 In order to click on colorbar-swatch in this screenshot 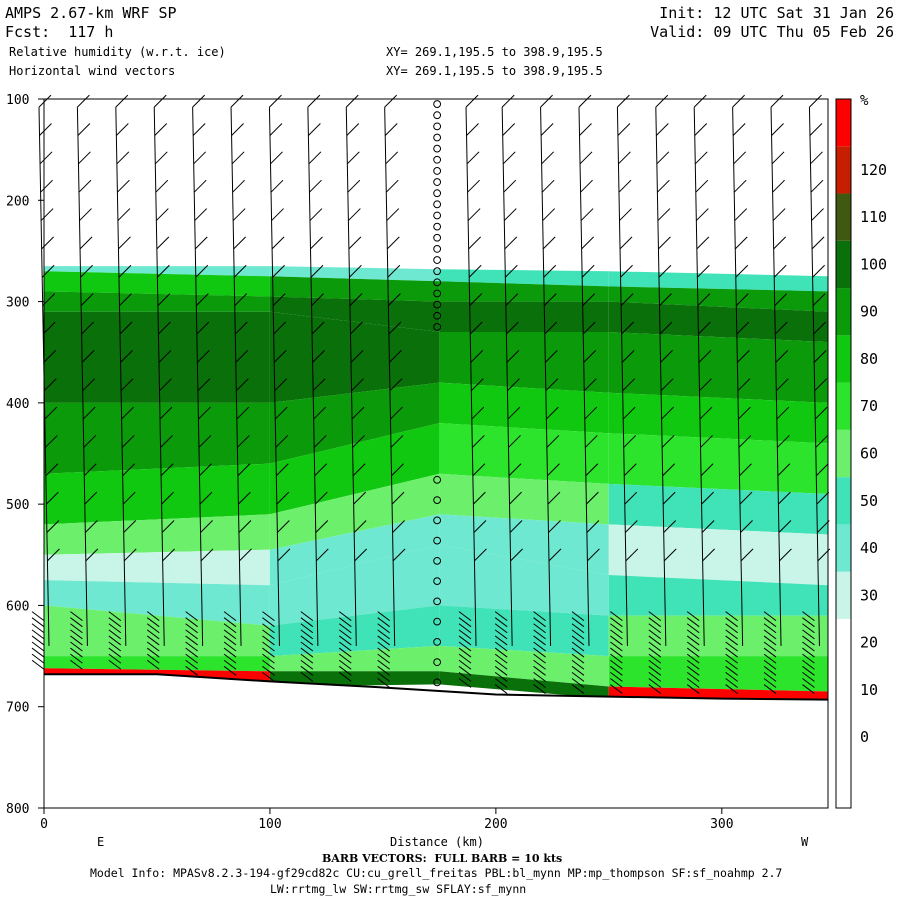, I will do `click(843, 406)`.